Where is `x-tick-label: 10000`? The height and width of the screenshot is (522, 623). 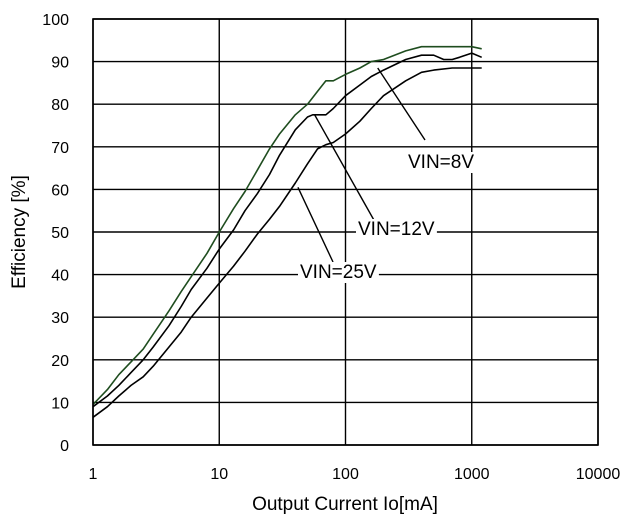
x-tick-label: 10000 is located at coordinates (598, 474).